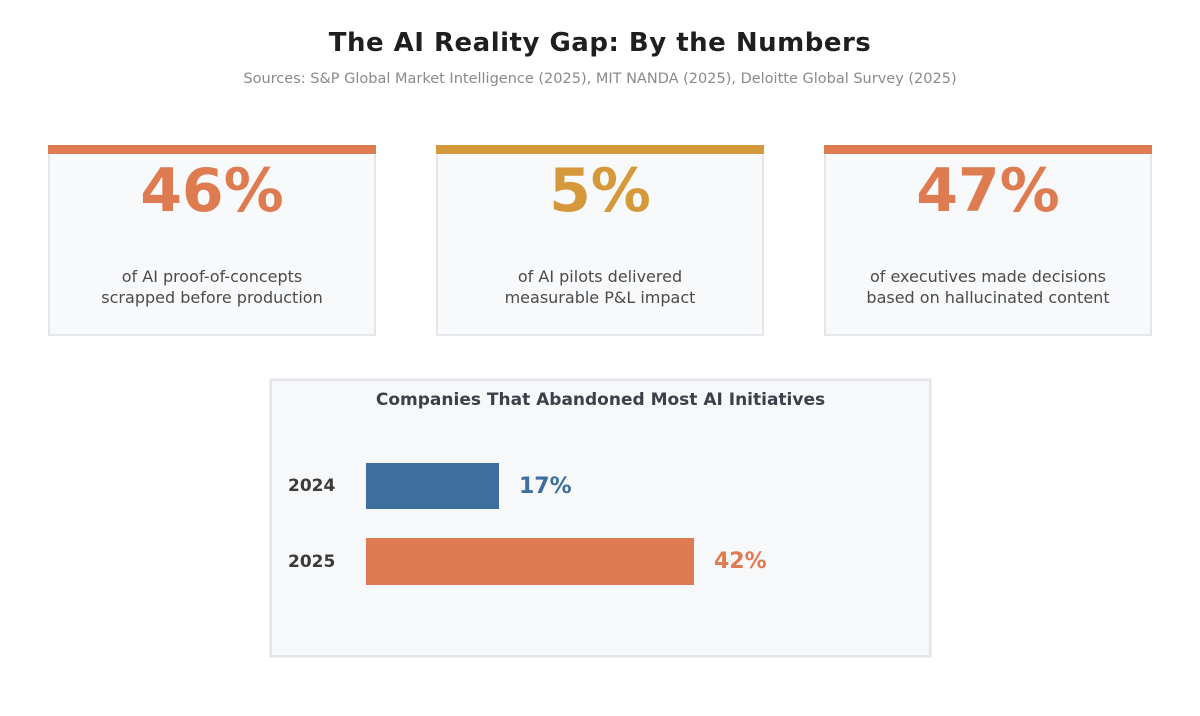 The image size is (1200, 716). What do you see at coordinates (600, 43) in the screenshot?
I see `page-title: The AI Reality Gap: By the Numbers` at bounding box center [600, 43].